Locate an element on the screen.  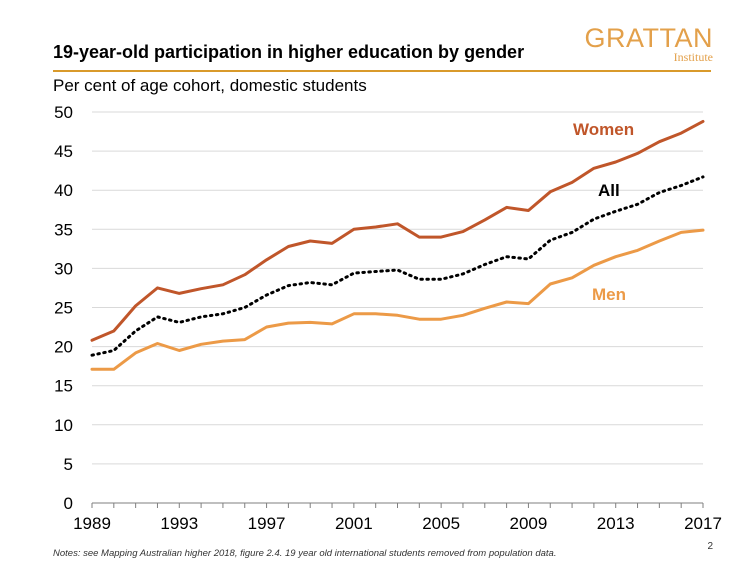
y-tick-label: 5 is located at coordinates (68, 464).